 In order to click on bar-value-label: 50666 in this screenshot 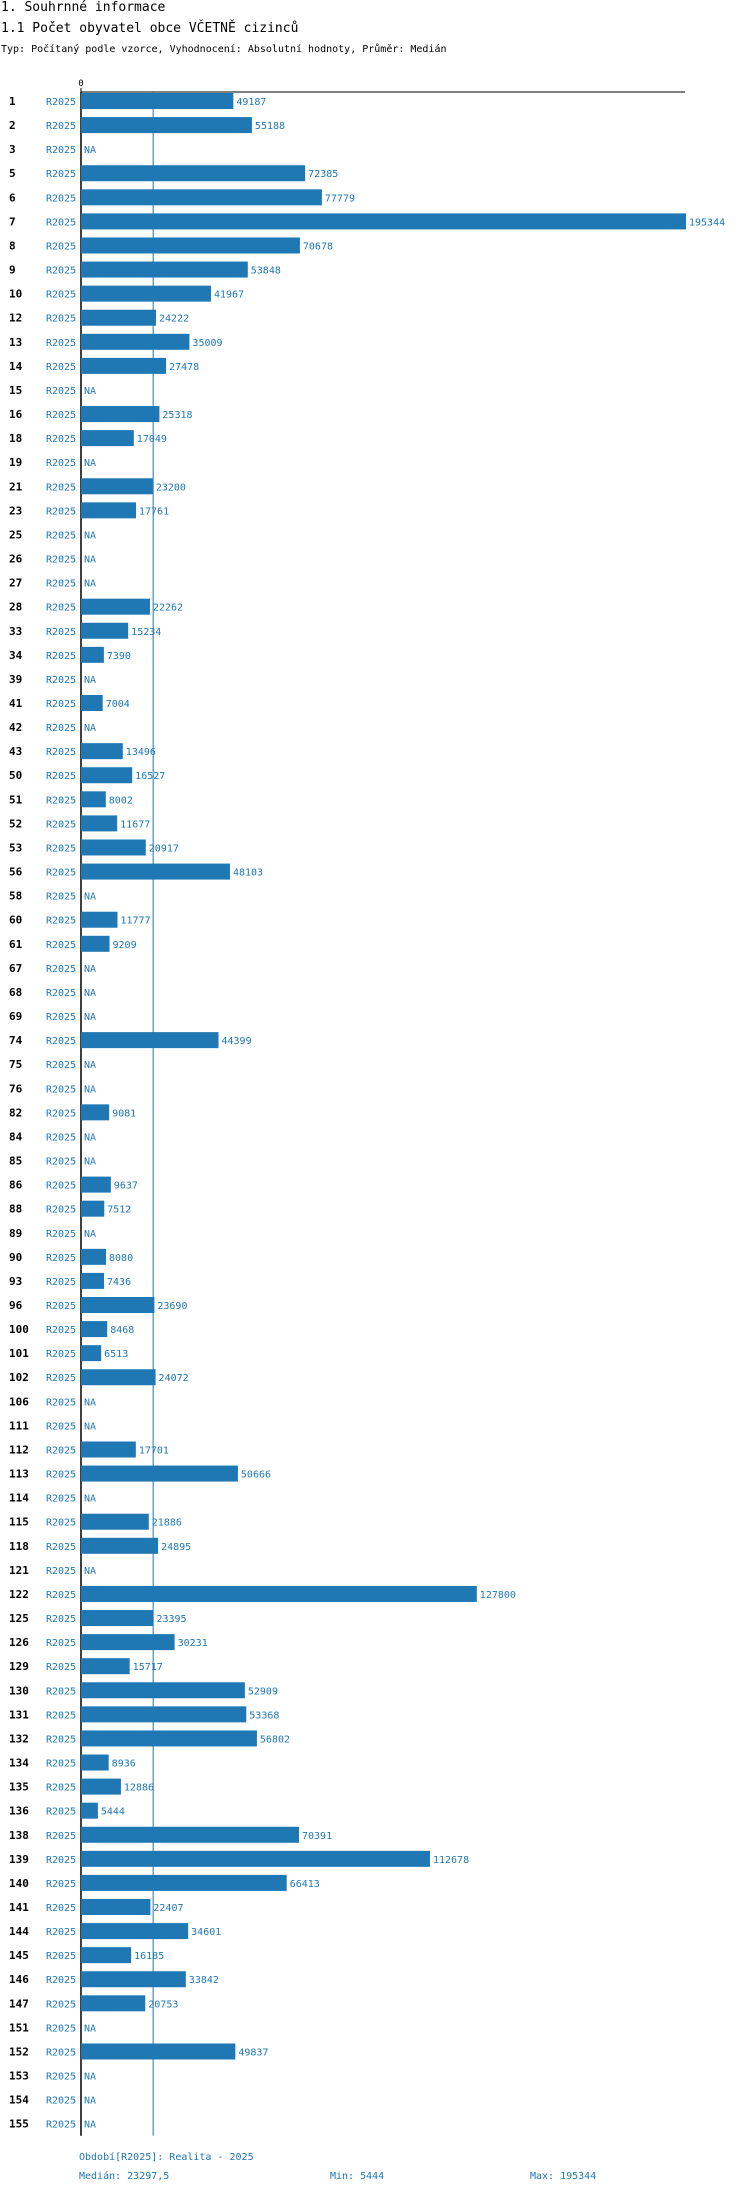, I will do `click(256, 1475)`.